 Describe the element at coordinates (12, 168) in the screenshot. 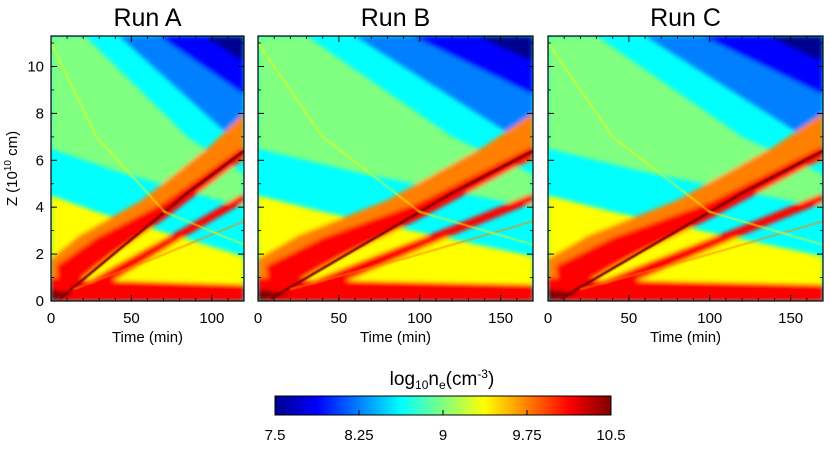

I see `y-axis-label: Z (1010 cm)` at that location.